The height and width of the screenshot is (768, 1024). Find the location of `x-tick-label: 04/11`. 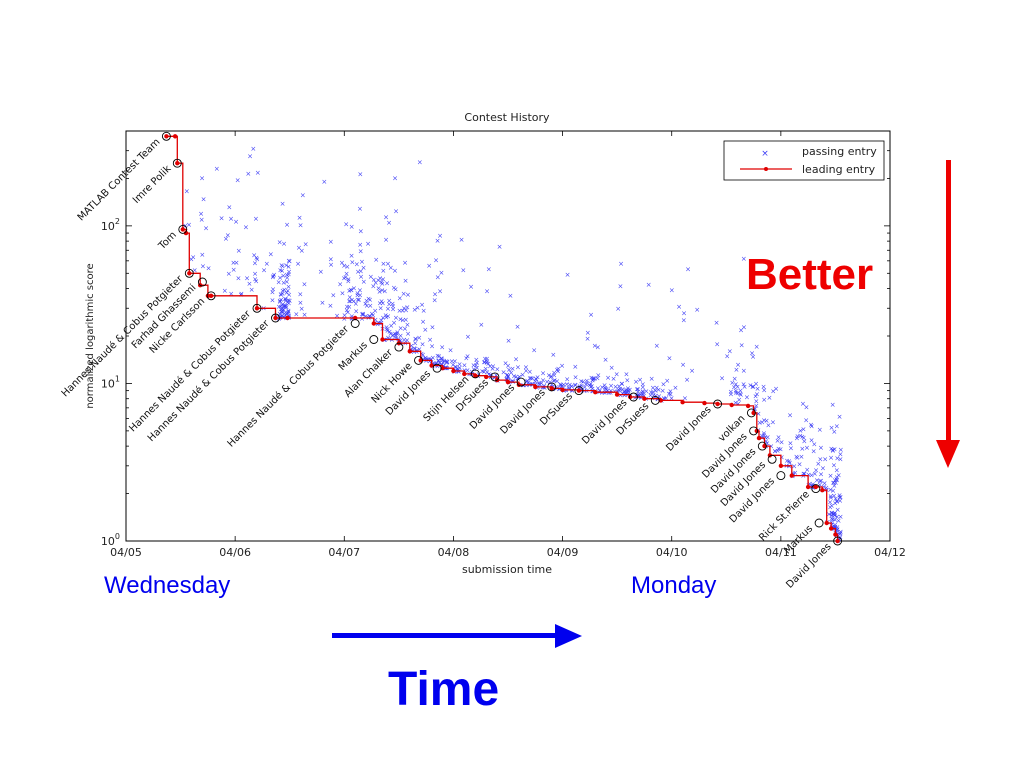

x-tick-label: 04/11 is located at coordinates (781, 552).